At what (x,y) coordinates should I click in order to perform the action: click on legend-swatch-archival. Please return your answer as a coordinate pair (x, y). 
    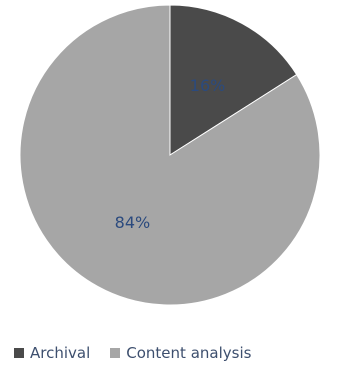
    Looking at the image, I should click on (19, 353).